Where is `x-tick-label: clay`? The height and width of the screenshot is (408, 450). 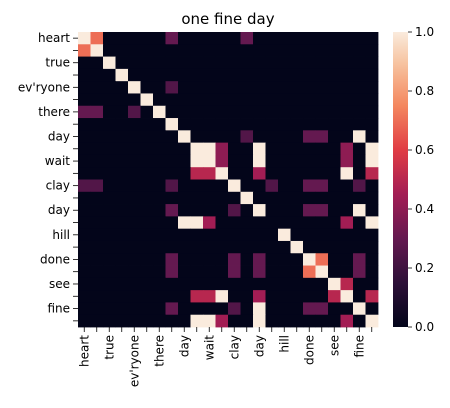 x-tick-label: clay is located at coordinates (234, 347).